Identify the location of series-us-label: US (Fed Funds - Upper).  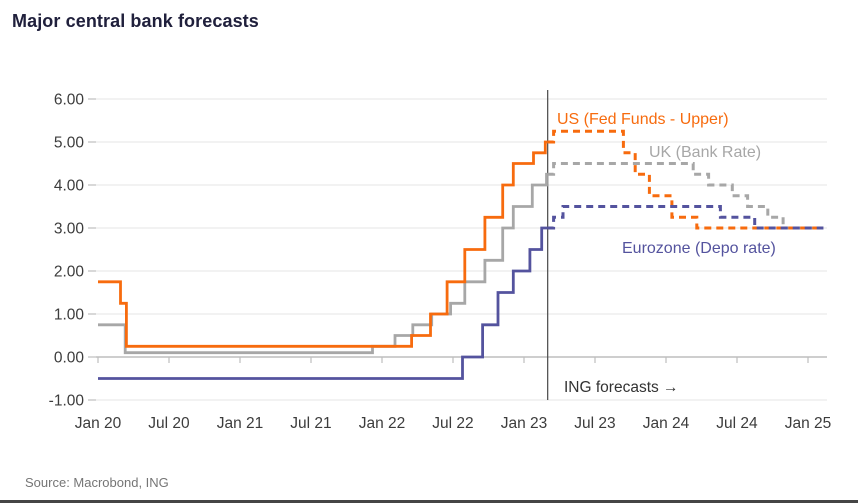
(643, 119).